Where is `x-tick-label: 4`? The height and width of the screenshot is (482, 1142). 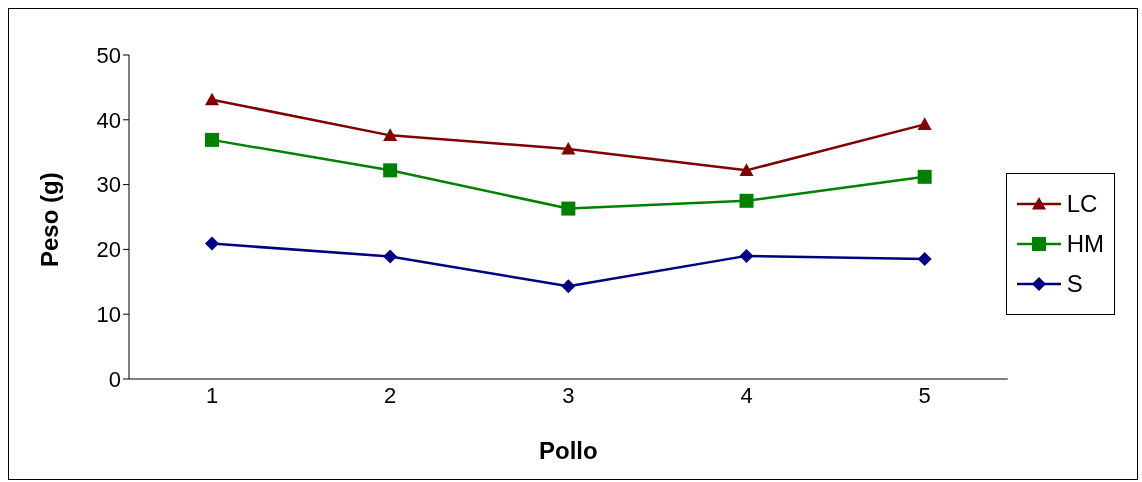
x-tick-label: 4 is located at coordinates (746, 395).